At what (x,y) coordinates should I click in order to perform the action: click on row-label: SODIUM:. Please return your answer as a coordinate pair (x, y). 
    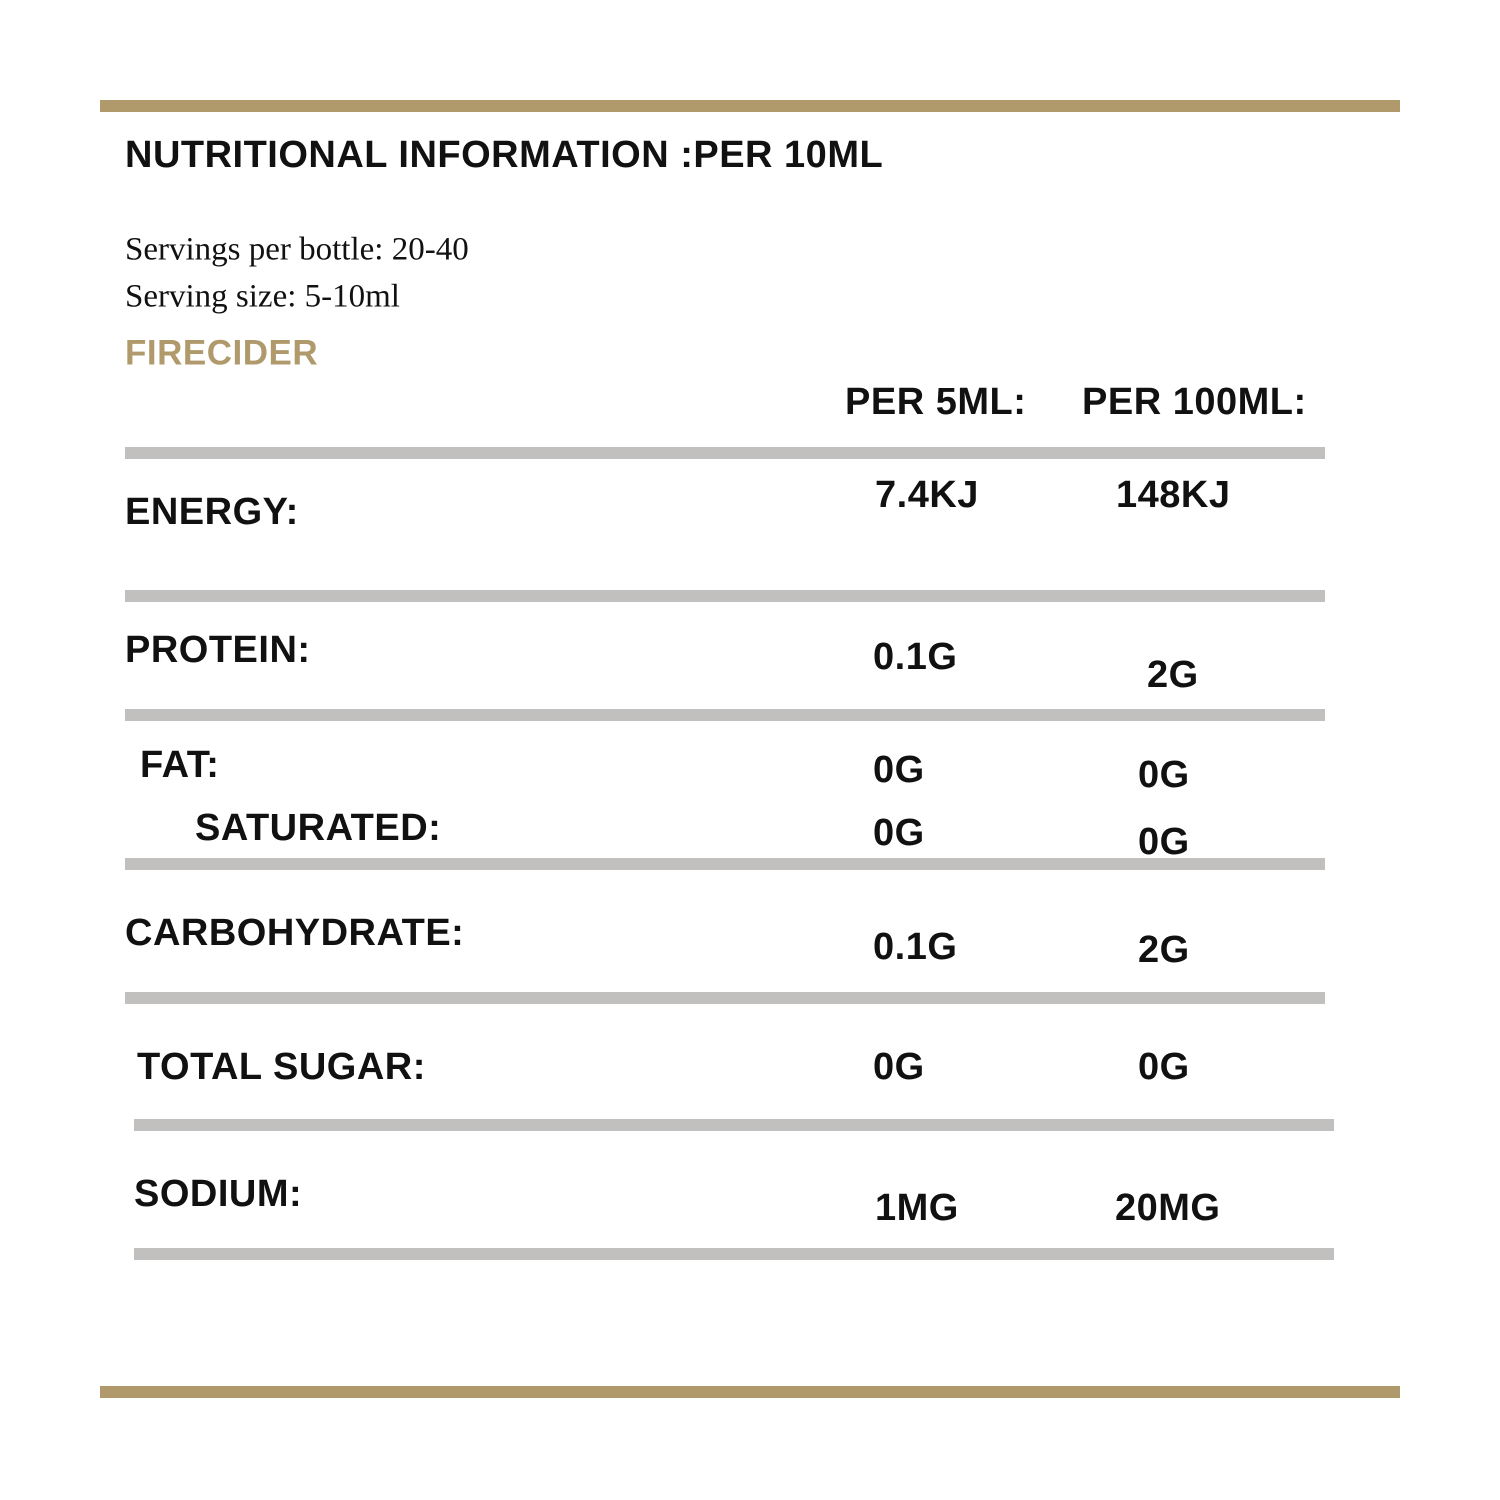
    Looking at the image, I should click on (218, 1194).